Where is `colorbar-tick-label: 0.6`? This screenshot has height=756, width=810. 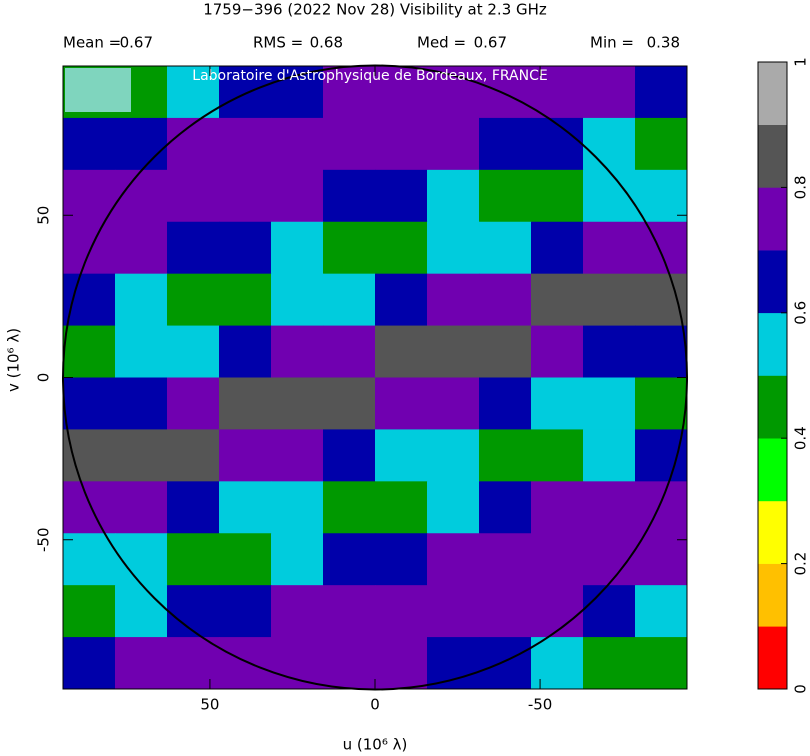 colorbar-tick-label: 0.6 is located at coordinates (801, 313).